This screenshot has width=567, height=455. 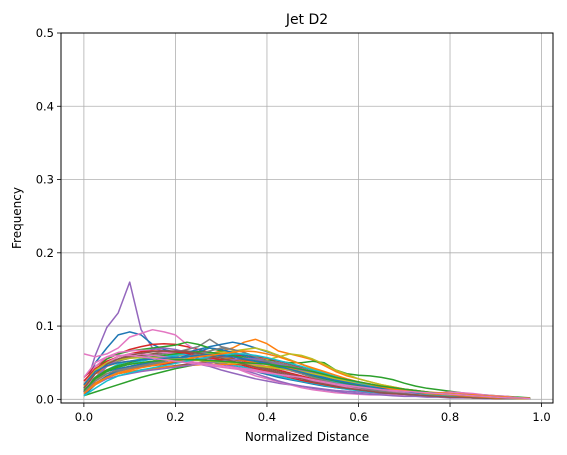 I want to click on x-tick-label: 1.0, so click(x=541, y=417).